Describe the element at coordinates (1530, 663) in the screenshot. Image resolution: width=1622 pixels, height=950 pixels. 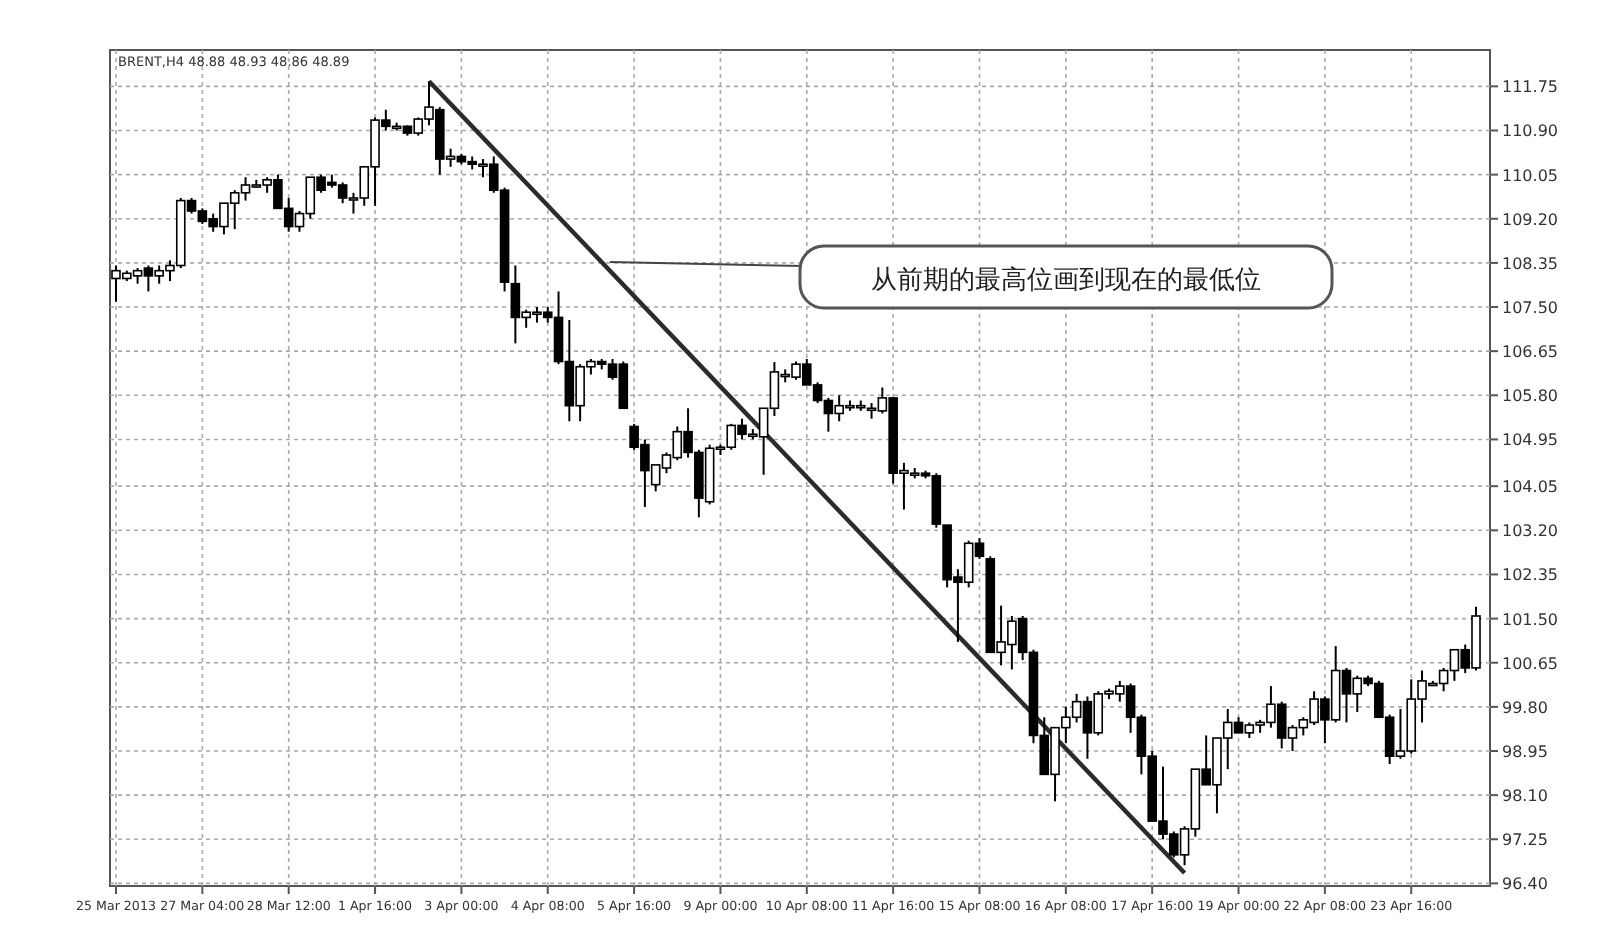
I see `y-tick-label: 100.65` at that location.